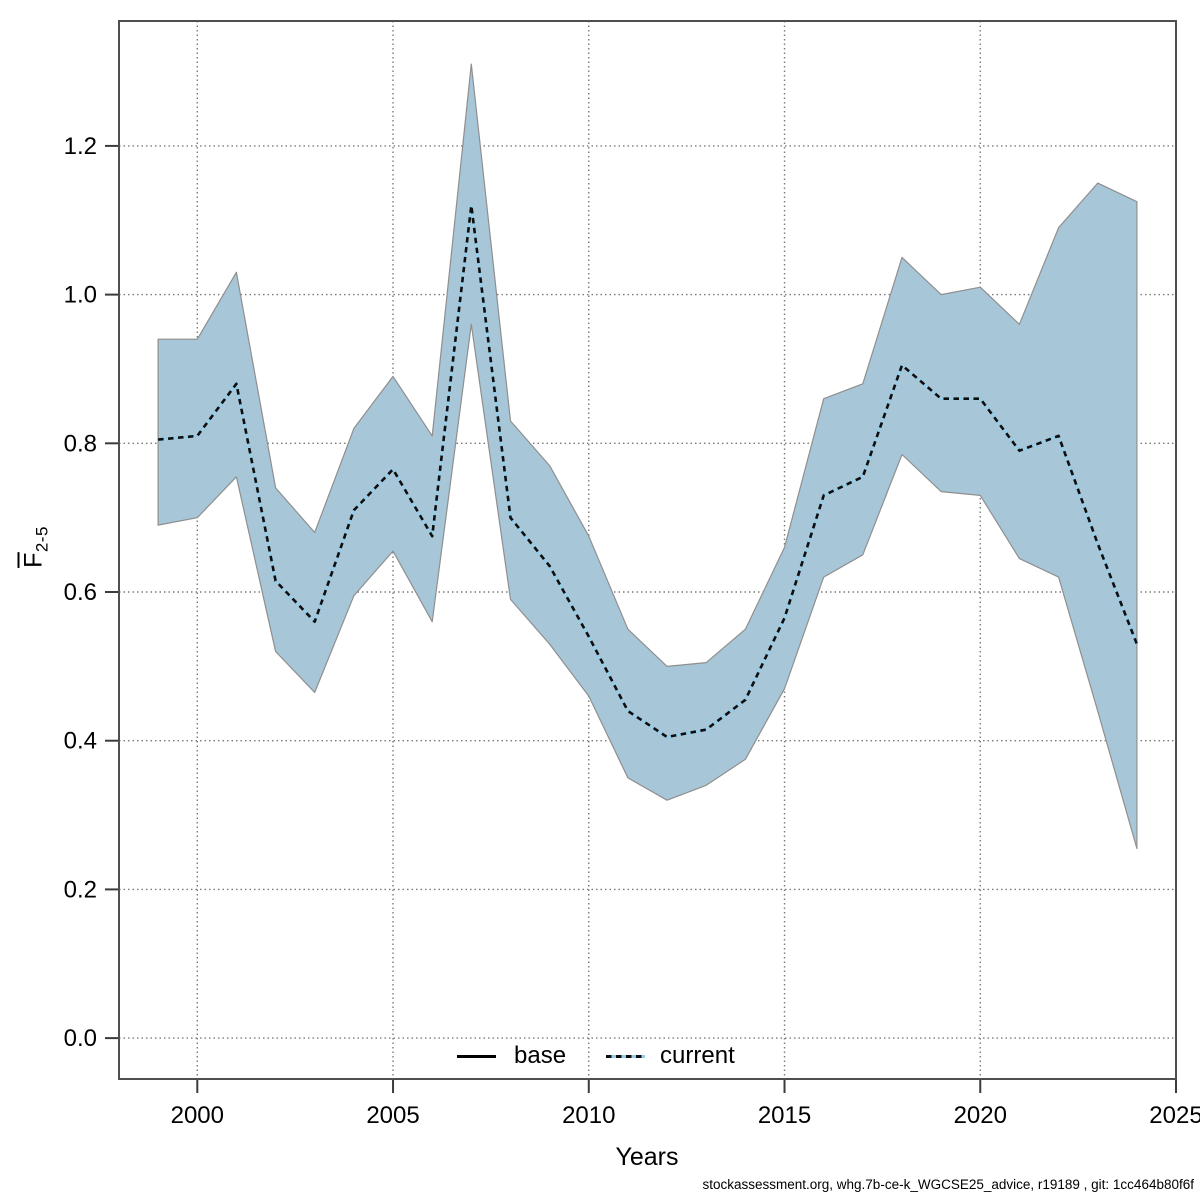  What do you see at coordinates (980, 1115) in the screenshot?
I see `x-tick-label: 2020` at bounding box center [980, 1115].